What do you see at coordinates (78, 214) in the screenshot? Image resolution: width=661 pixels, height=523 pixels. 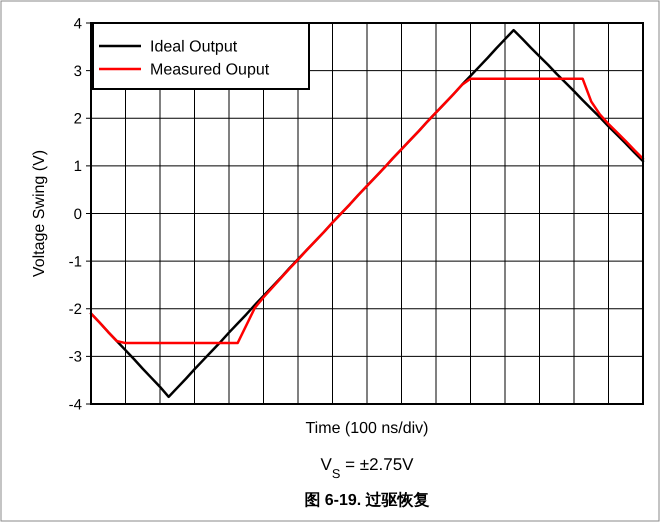 I see `y-tick-label: 0` at bounding box center [78, 214].